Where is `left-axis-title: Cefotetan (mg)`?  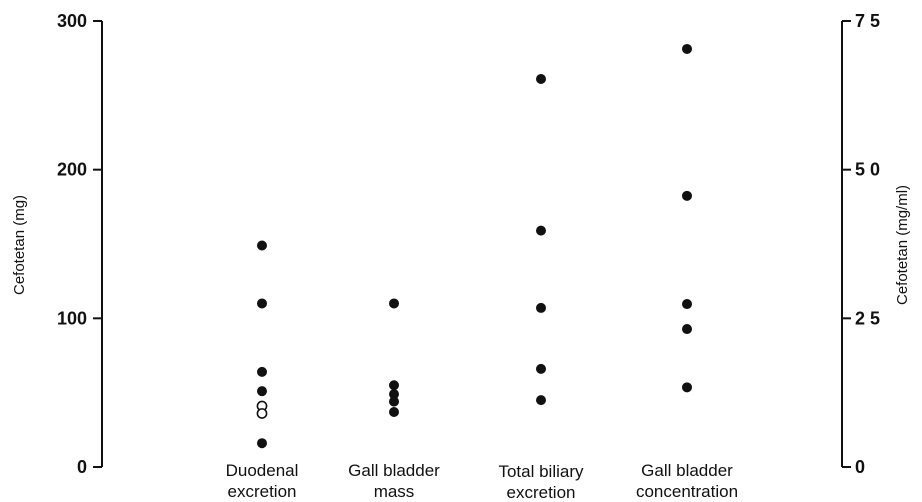
left-axis-title: Cefotetan (mg) is located at coordinates (19, 245).